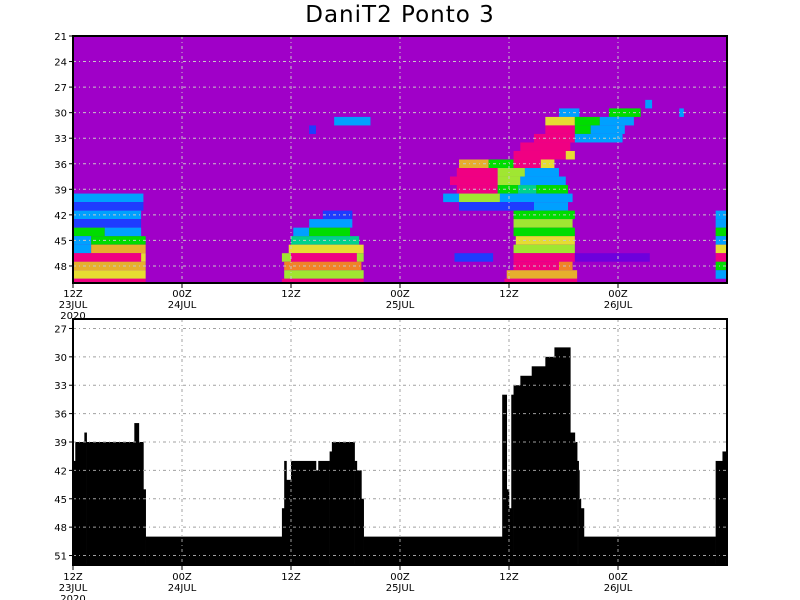 The height and width of the screenshot is (600, 800). What do you see at coordinates (400, 15) in the screenshot?
I see `chart-title: DaniT2 Ponto 3` at bounding box center [400, 15].